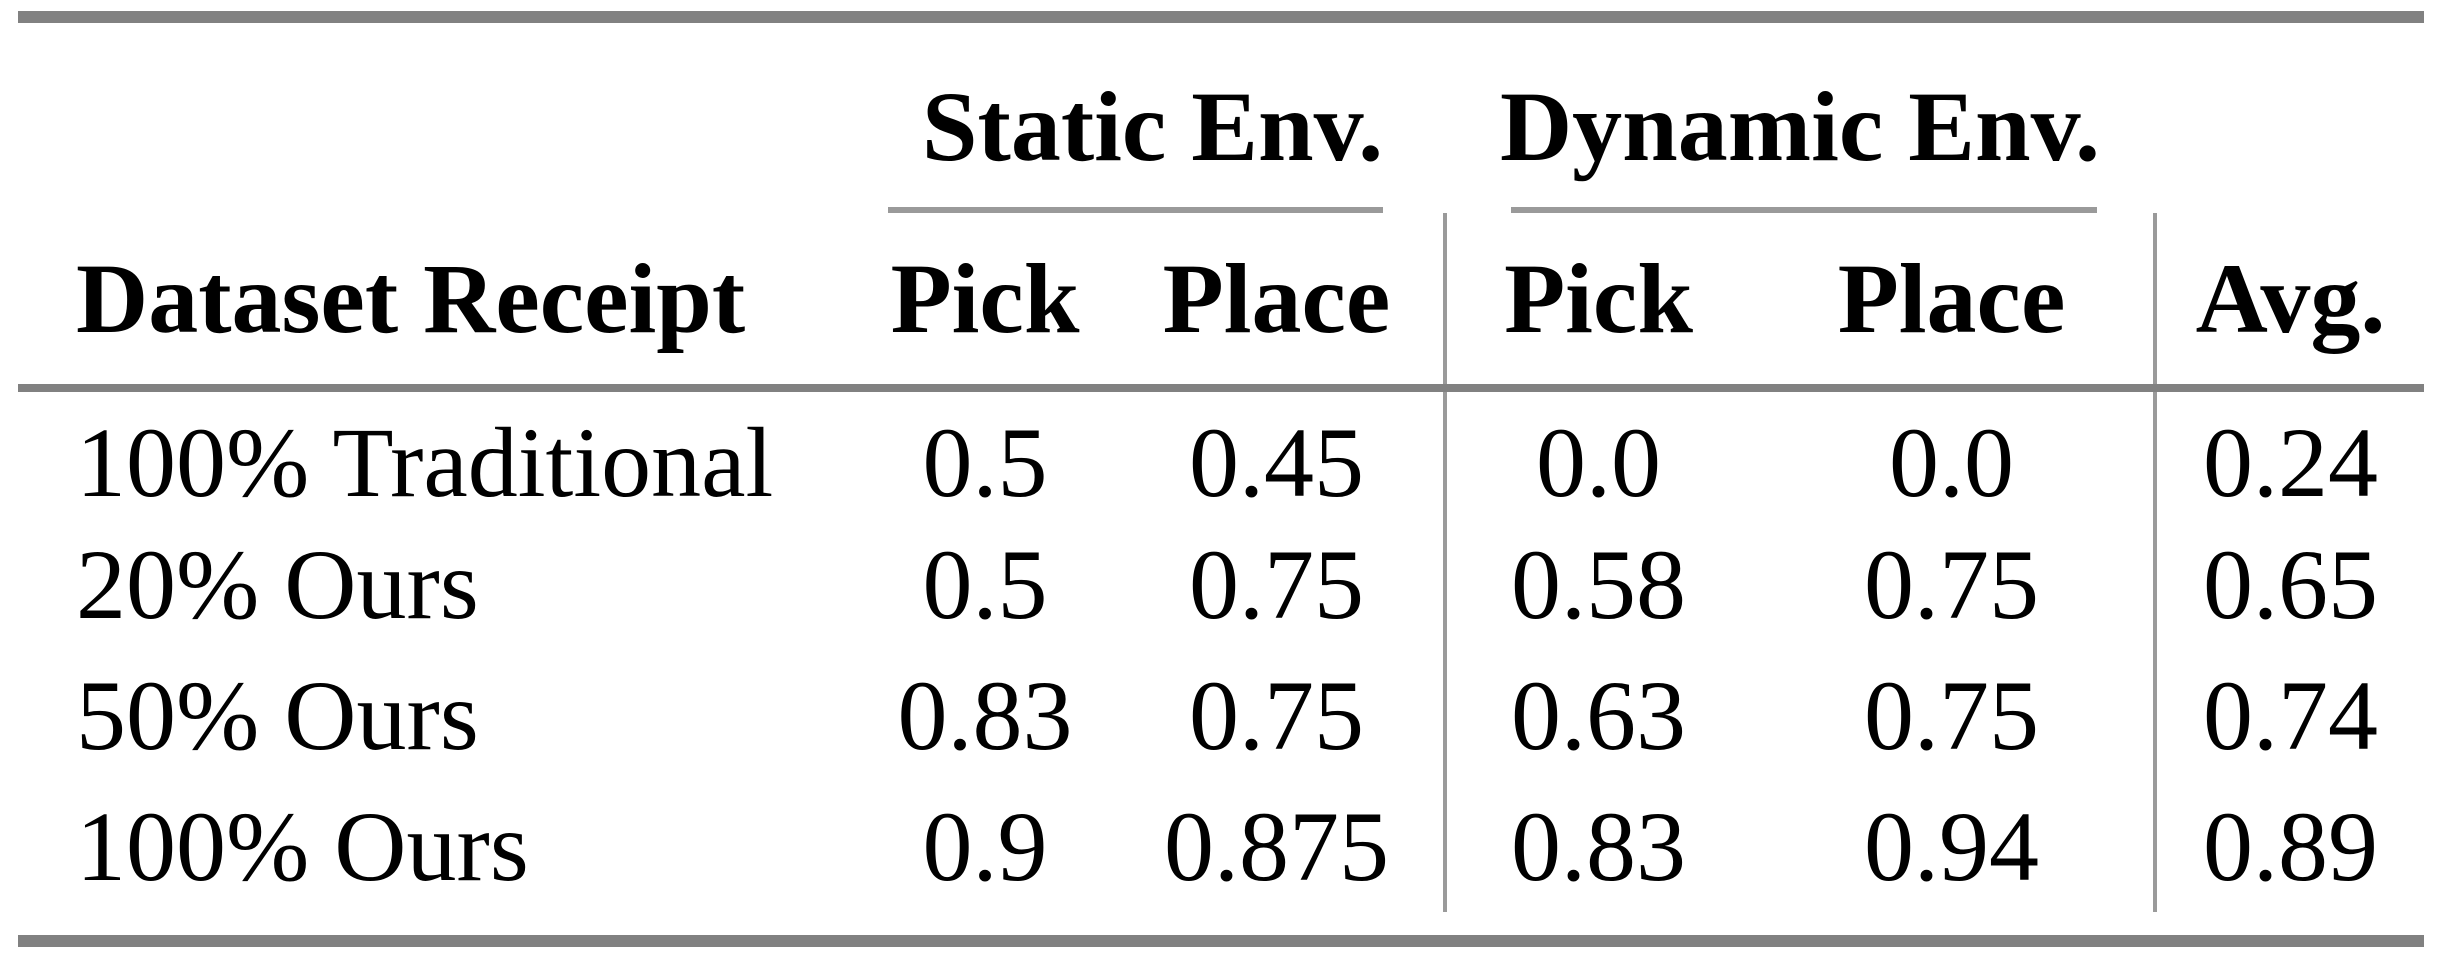 This screenshot has width=2440, height=966. Describe the element at coordinates (277, 715) in the screenshot. I see `row-label: 50% Ours` at that location.